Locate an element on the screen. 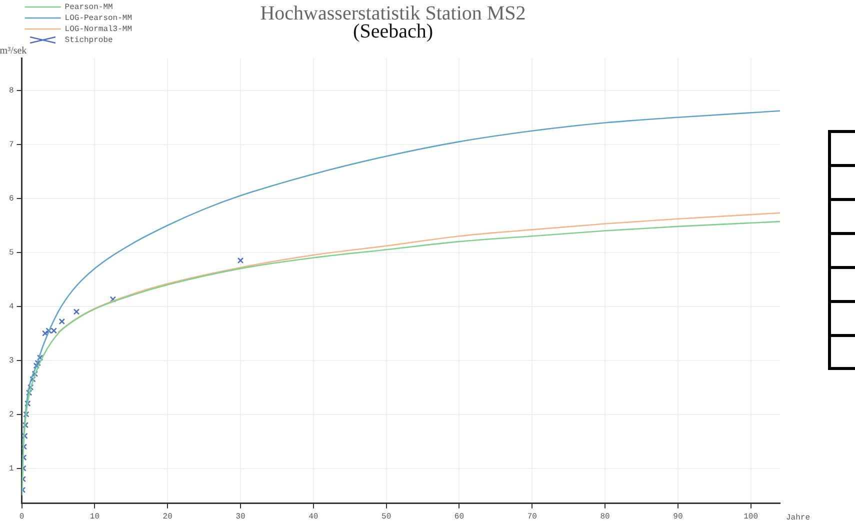 This screenshot has width=855, height=528. y-tick-label: 8 is located at coordinates (11, 91).